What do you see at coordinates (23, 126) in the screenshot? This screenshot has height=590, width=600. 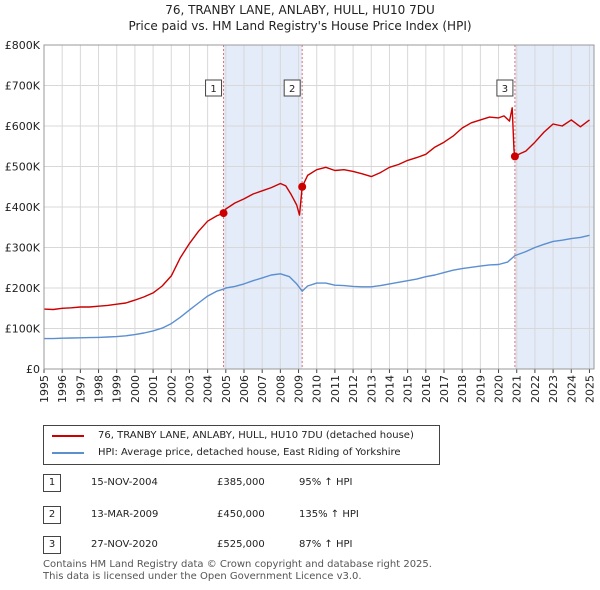 I see `y-tick-label: £600K` at bounding box center [23, 126].